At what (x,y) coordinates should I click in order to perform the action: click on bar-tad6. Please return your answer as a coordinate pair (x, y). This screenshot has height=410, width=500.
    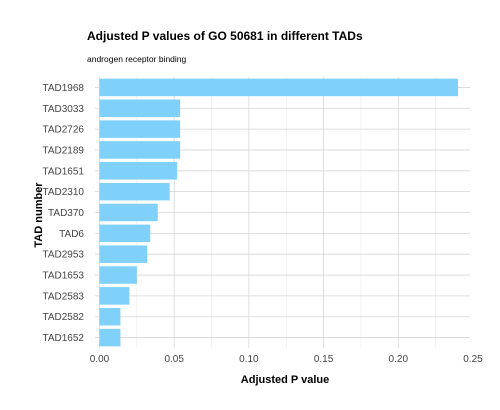
    Looking at the image, I should click on (125, 233).